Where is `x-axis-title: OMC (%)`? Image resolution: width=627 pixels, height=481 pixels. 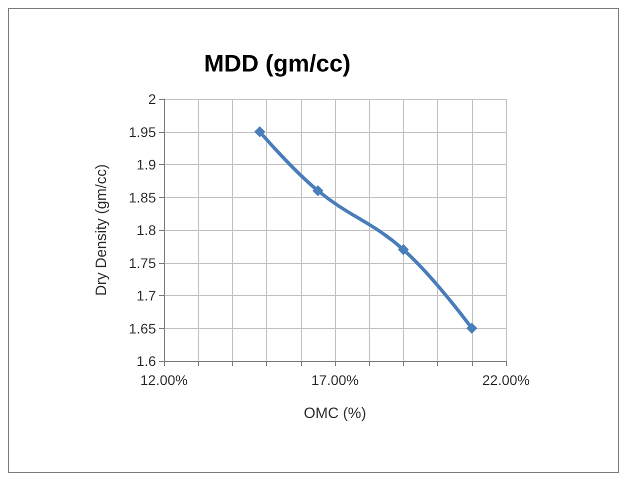 x-axis-title: OMC (%) is located at coordinates (335, 413).